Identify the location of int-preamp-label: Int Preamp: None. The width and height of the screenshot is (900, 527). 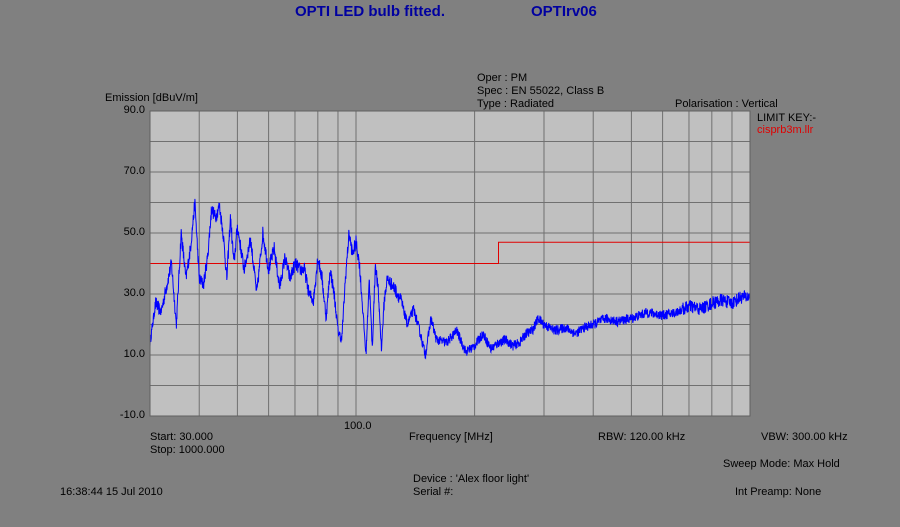
(778, 492).